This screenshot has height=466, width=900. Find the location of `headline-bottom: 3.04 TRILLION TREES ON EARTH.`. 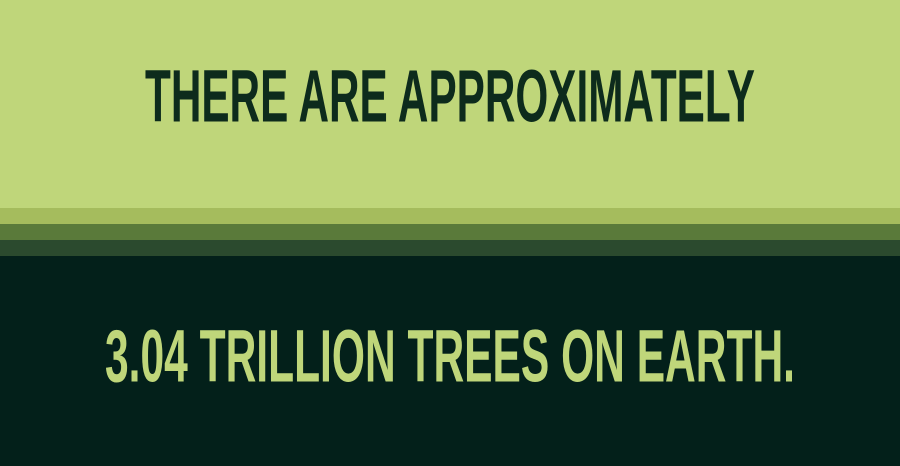

headline-bottom: 3.04 TRILLION TREES ON EARTH. is located at coordinates (450, 356).